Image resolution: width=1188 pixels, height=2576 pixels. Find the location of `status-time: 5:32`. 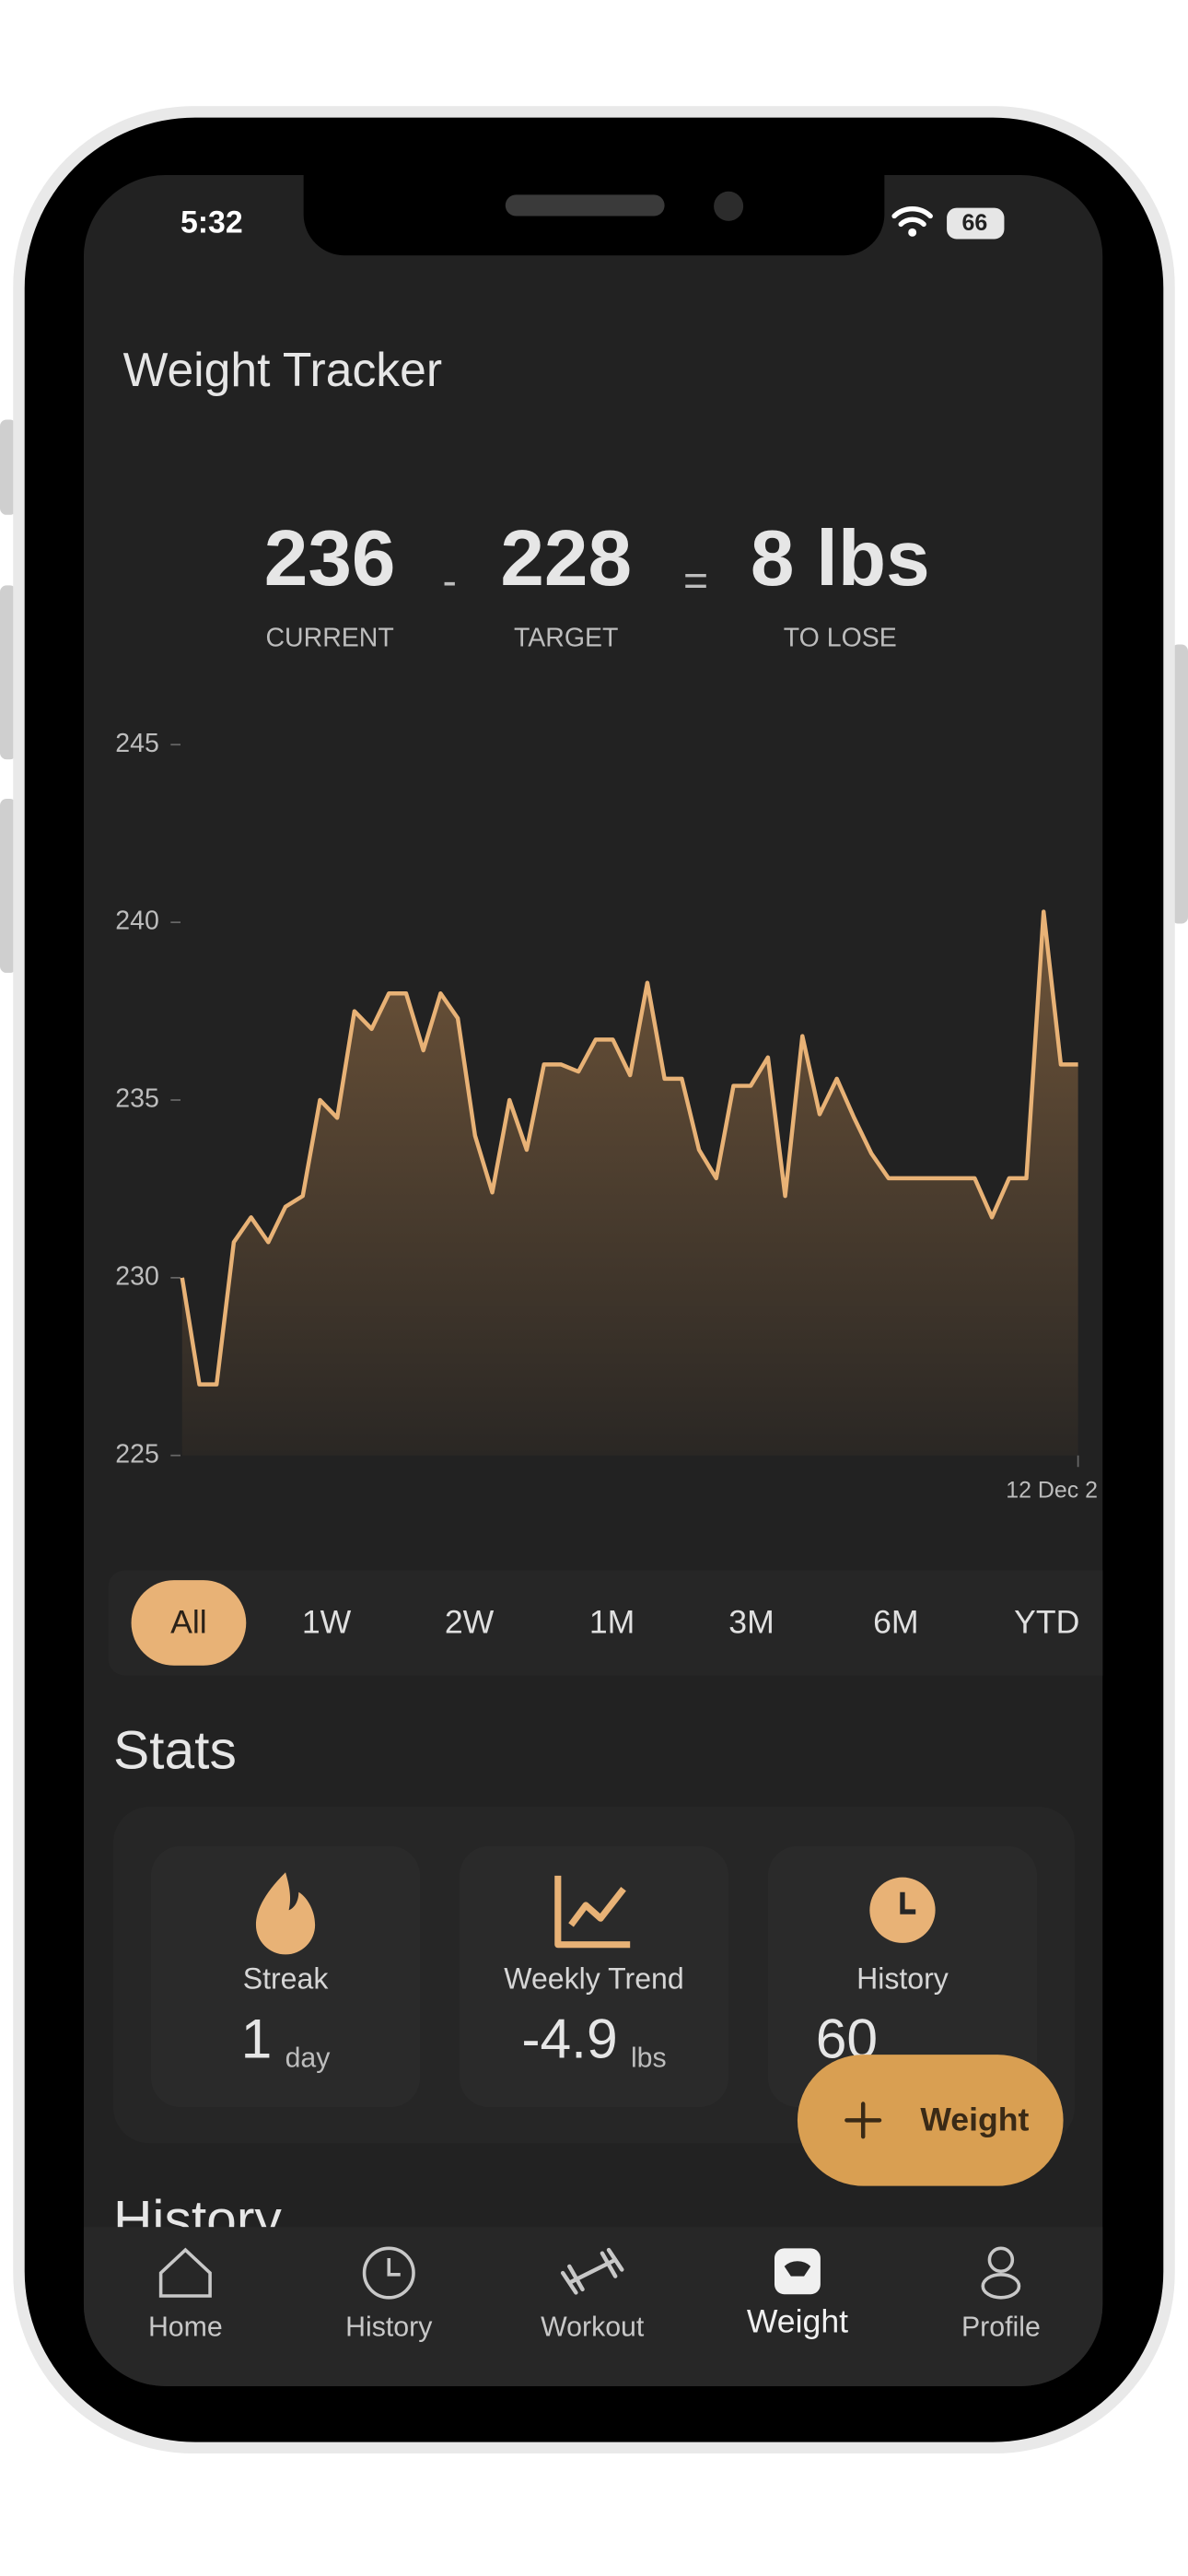

status-time: 5:32 is located at coordinates (212, 222).